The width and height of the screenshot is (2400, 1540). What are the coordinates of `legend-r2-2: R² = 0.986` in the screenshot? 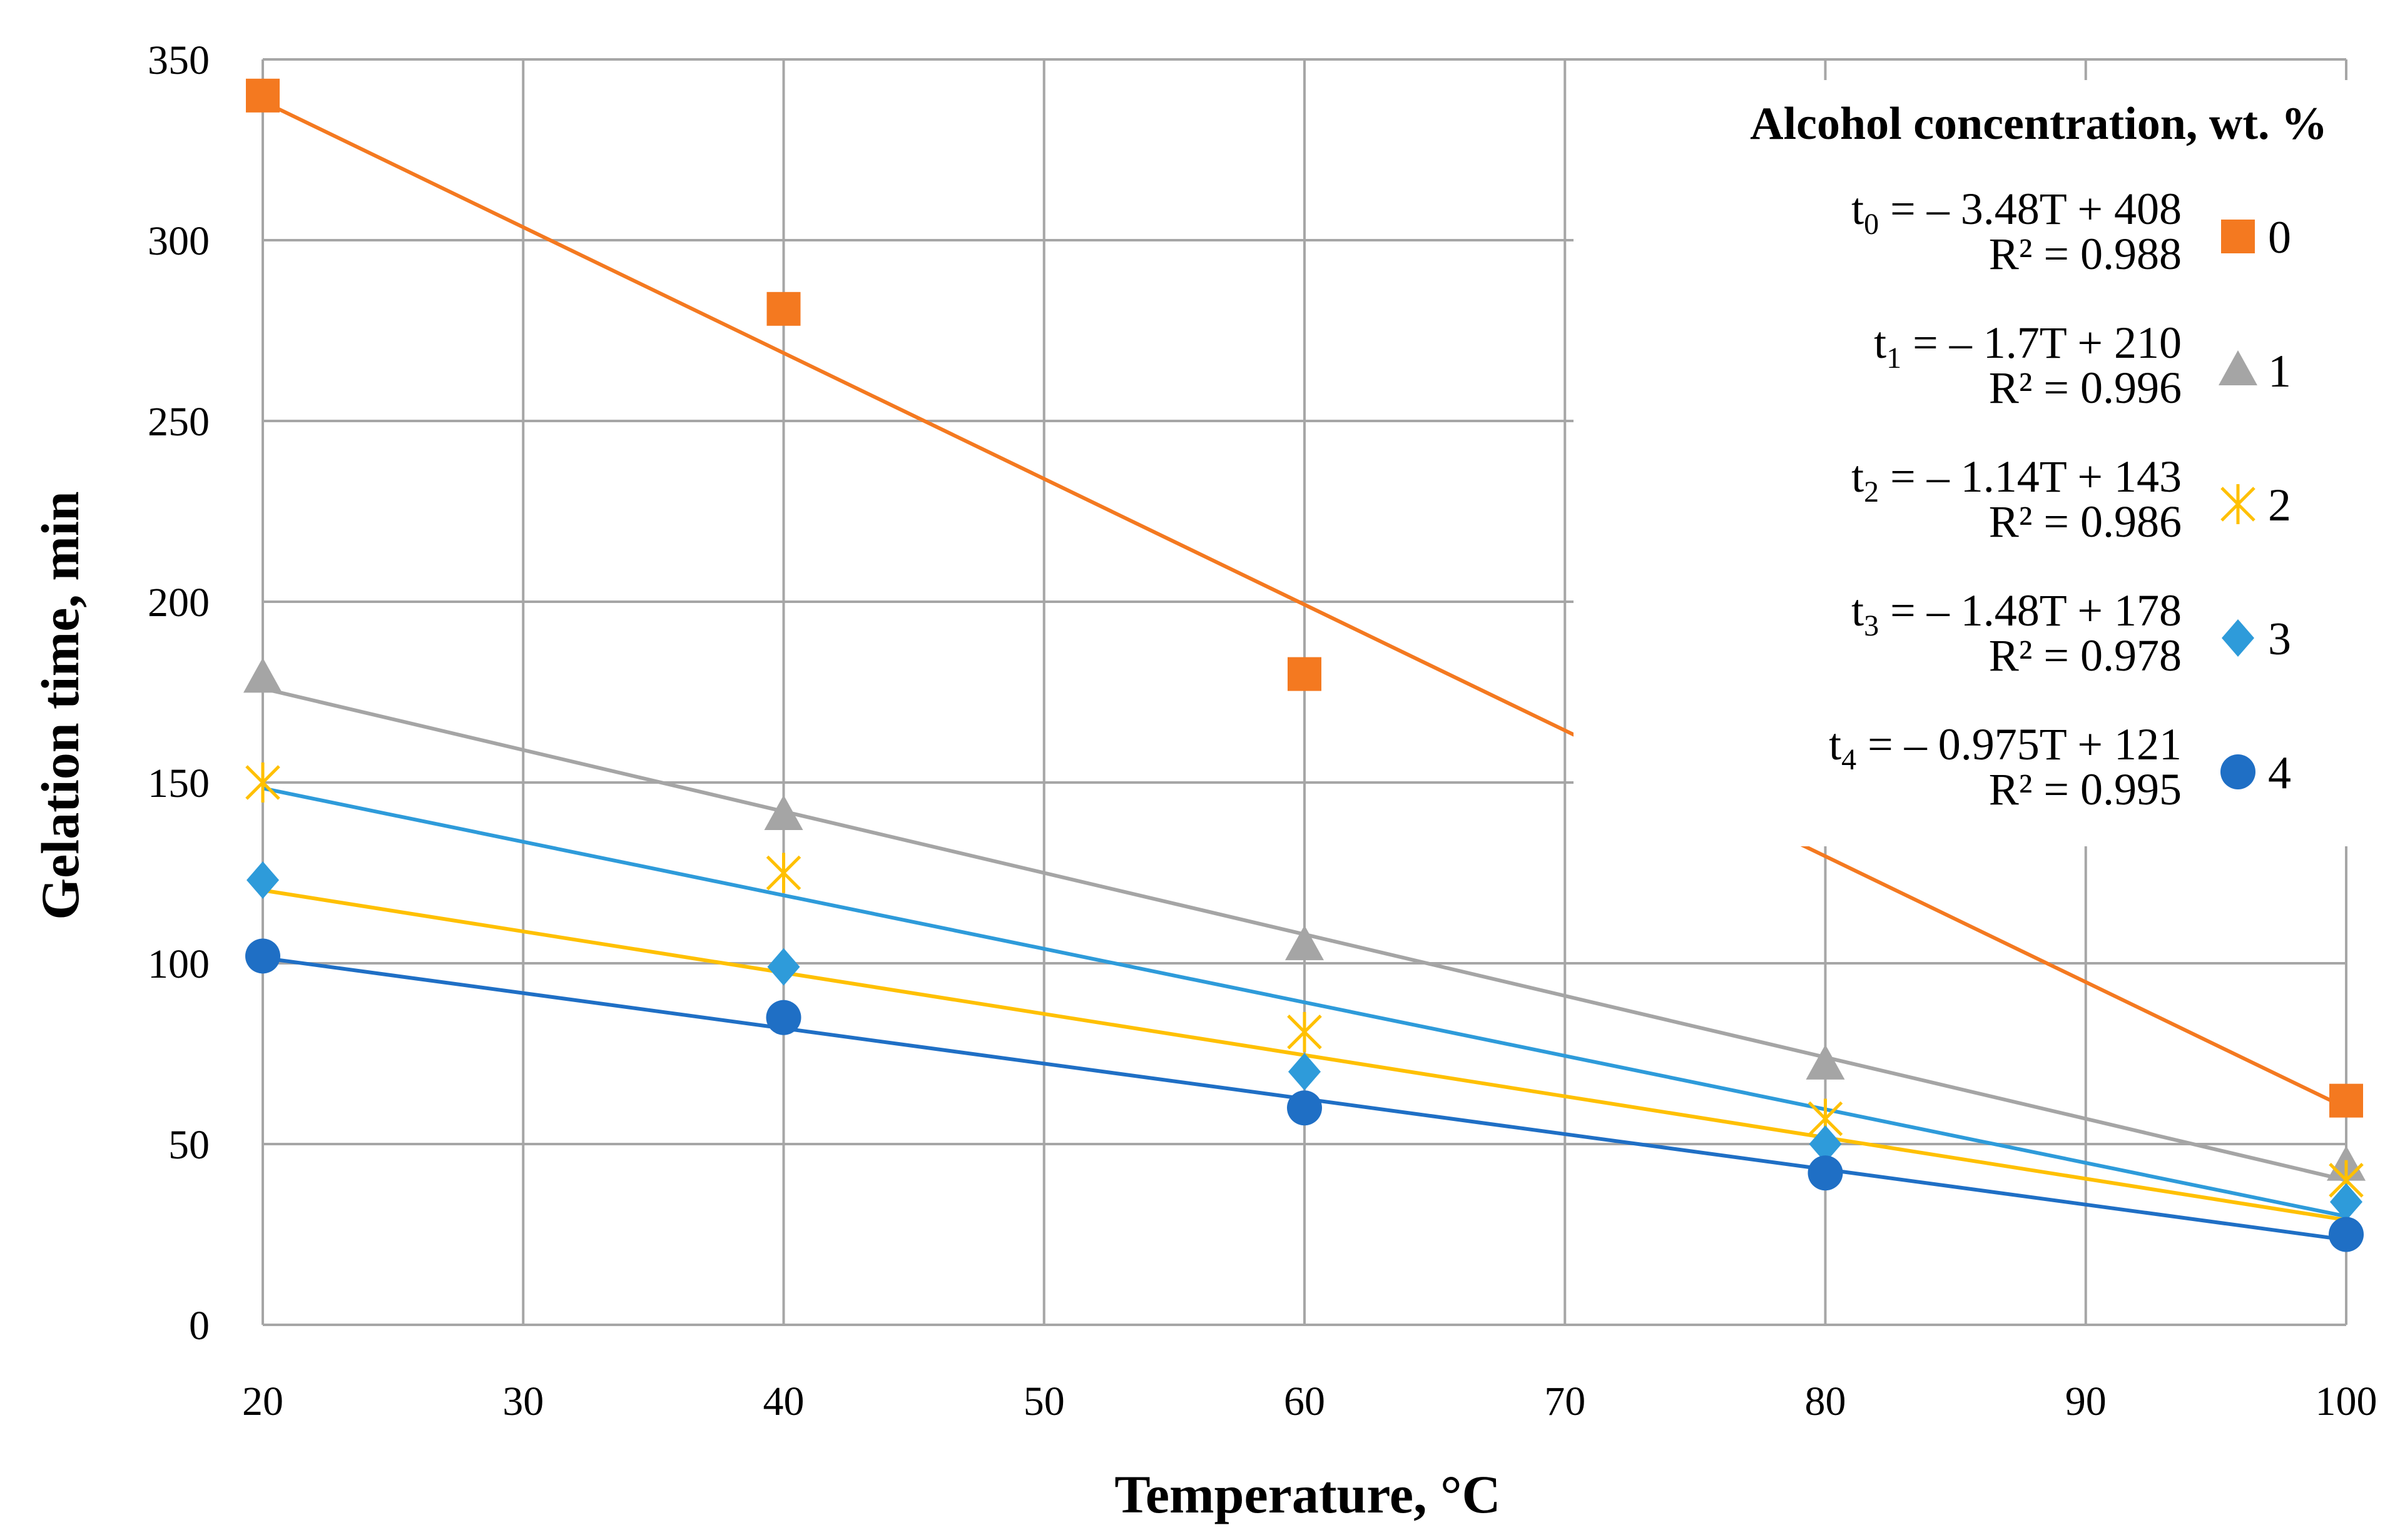 It's located at (2085, 522).